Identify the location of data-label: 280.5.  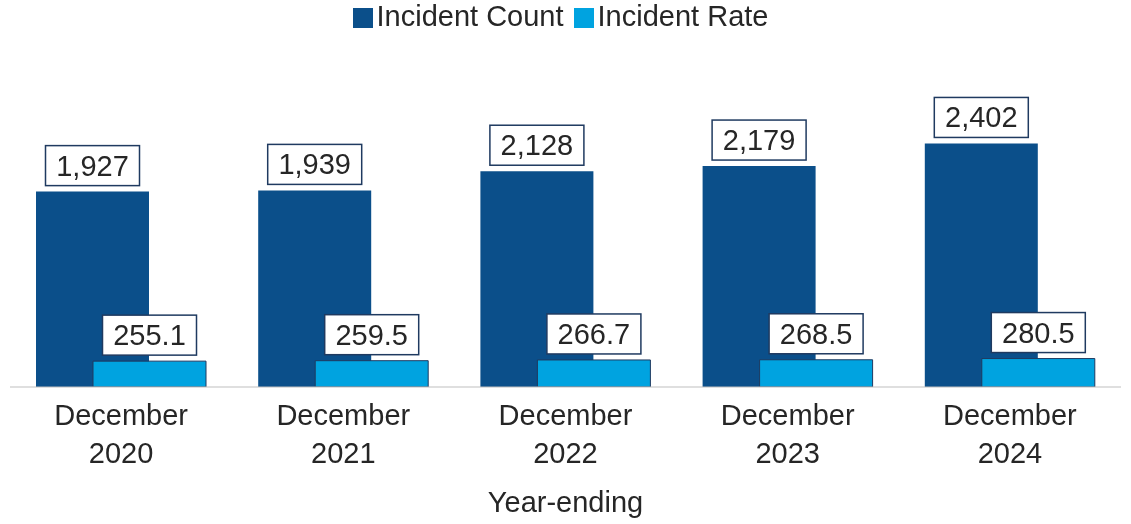
(1038, 332).